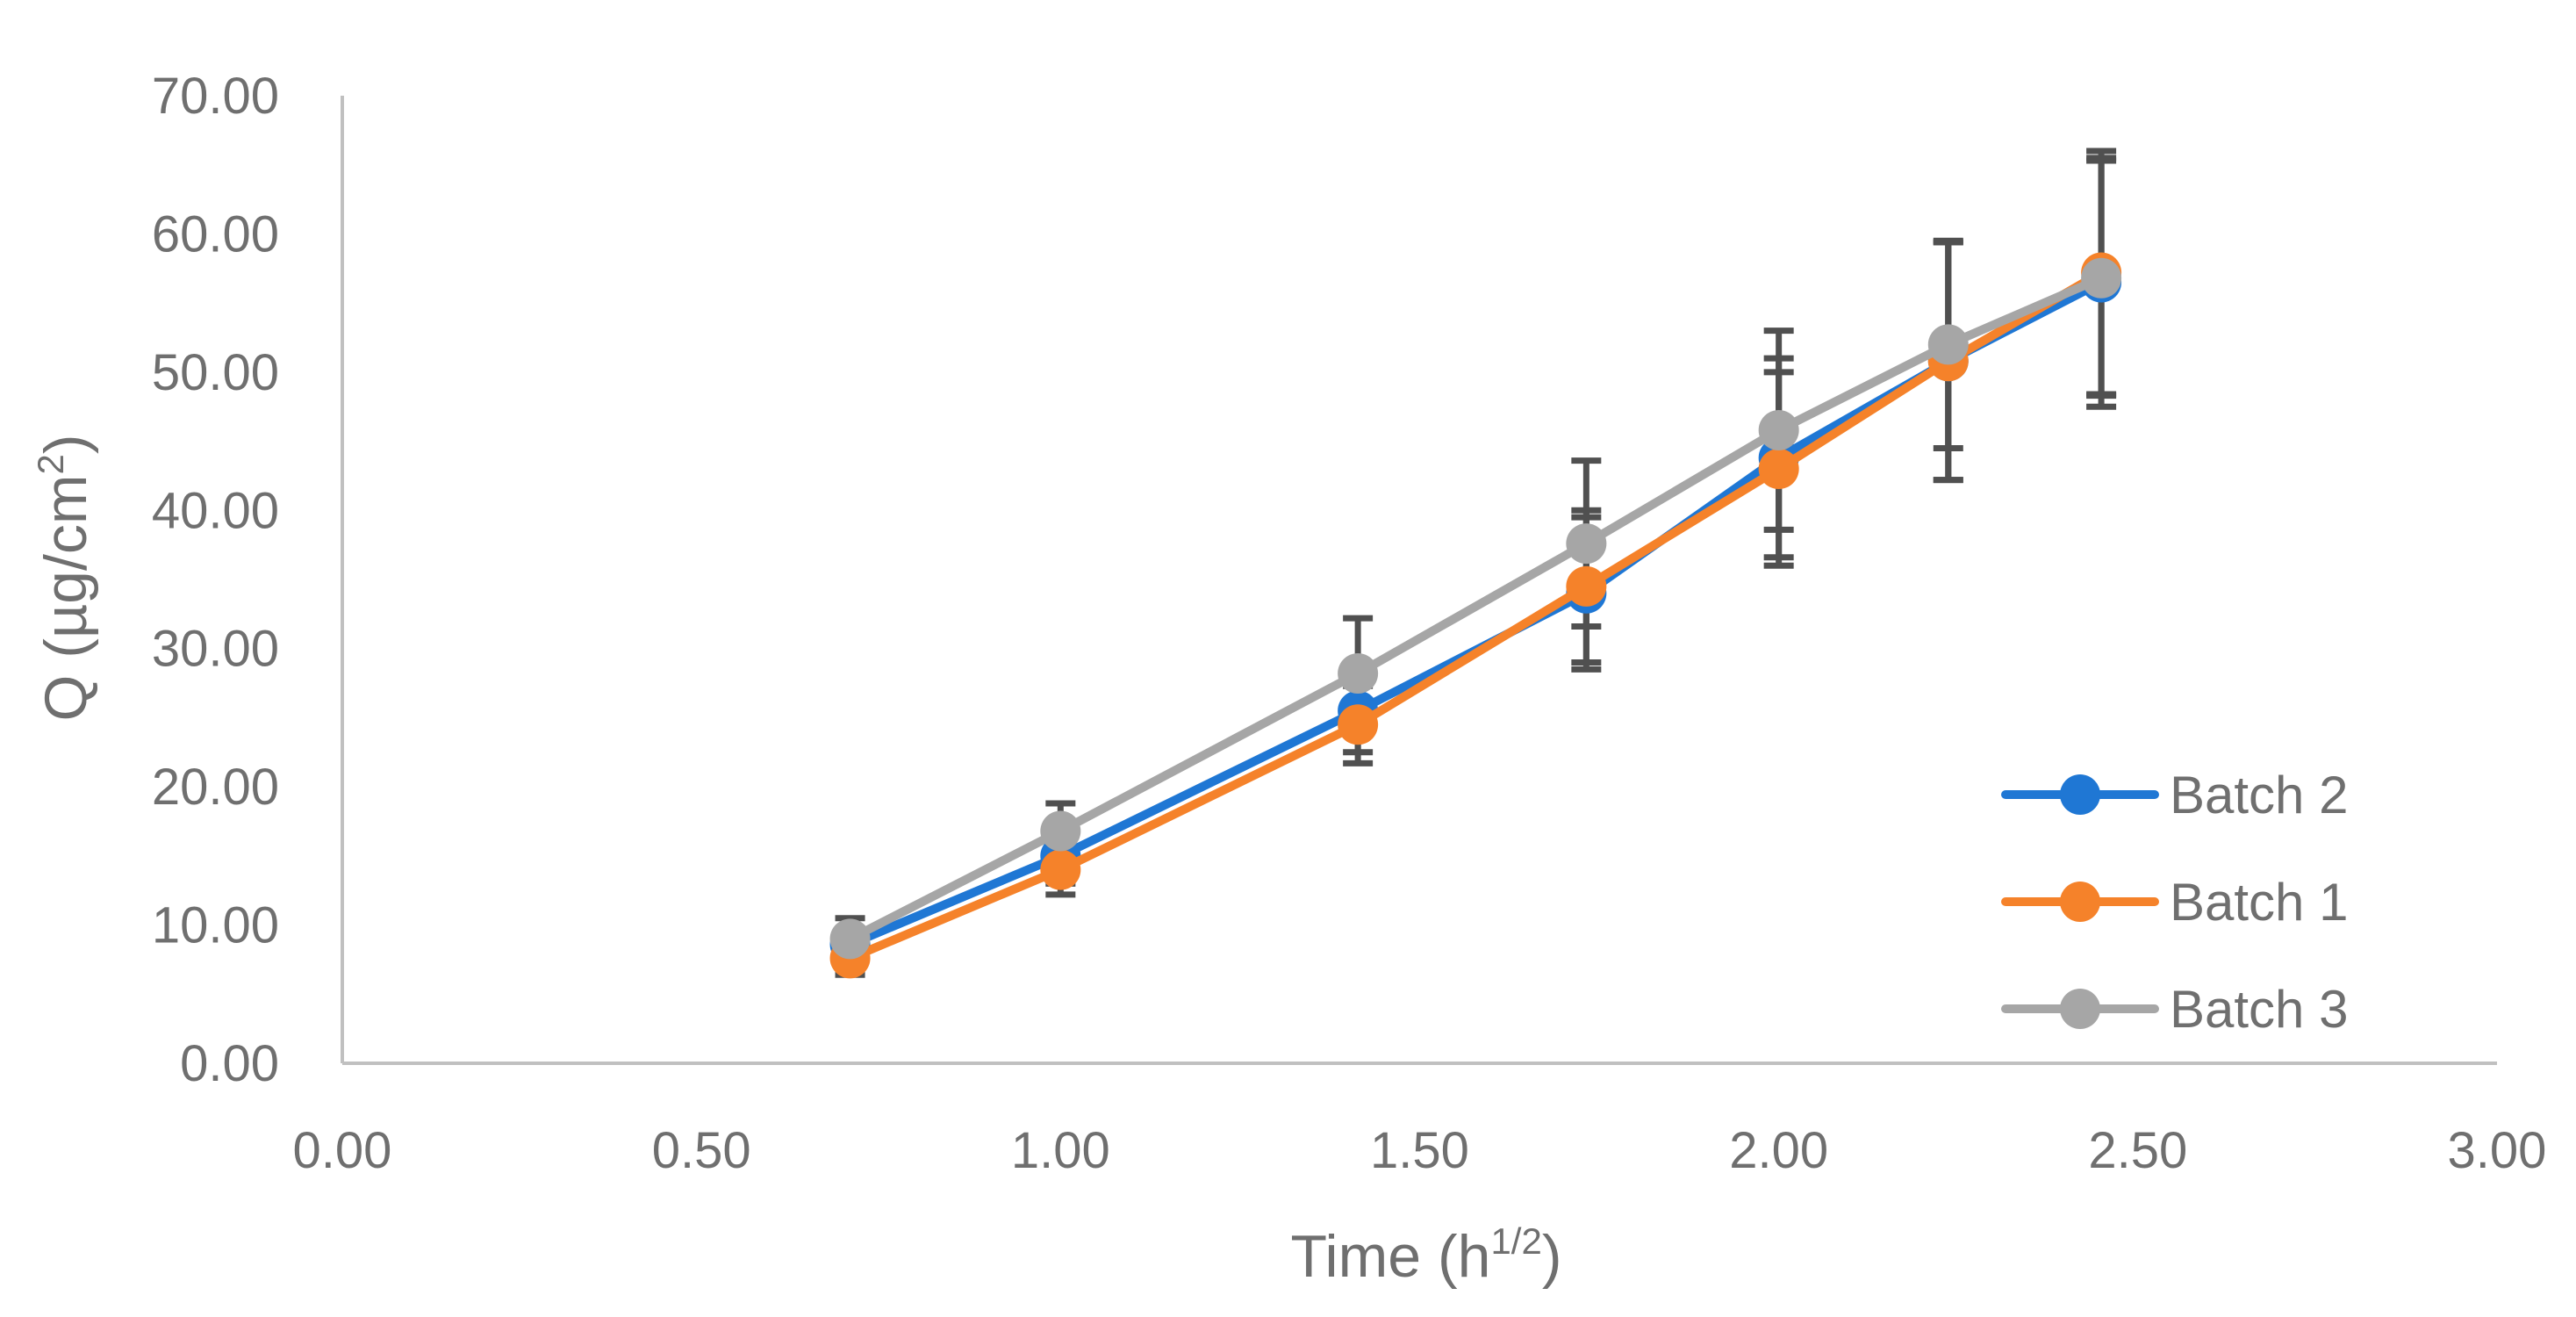 This screenshot has height=1317, width=2576. Describe the element at coordinates (2137, 1150) in the screenshot. I see `x-tick-label: 2.50` at that location.